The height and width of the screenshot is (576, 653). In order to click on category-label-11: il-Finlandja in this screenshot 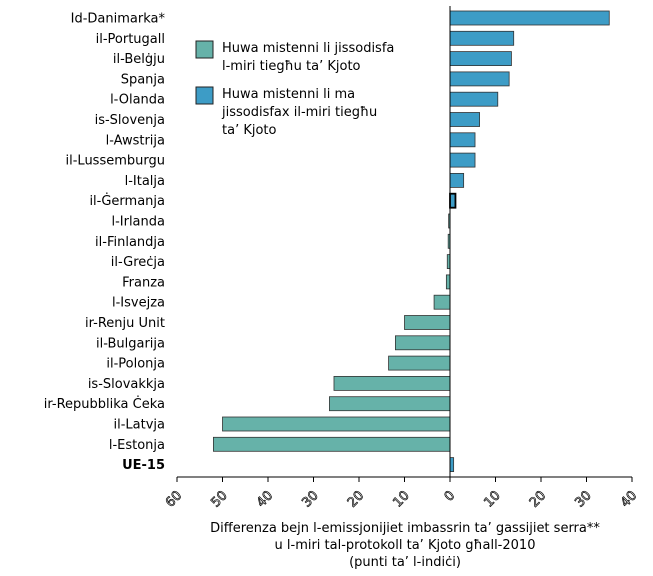, I will do `click(130, 242)`.